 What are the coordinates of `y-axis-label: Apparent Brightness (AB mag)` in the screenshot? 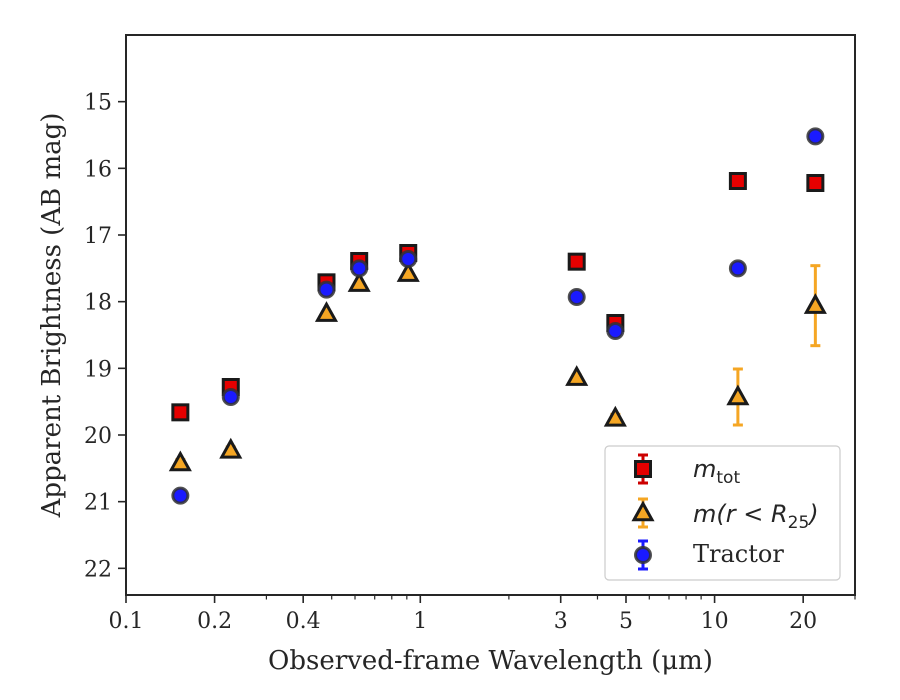 It's located at (52, 316).